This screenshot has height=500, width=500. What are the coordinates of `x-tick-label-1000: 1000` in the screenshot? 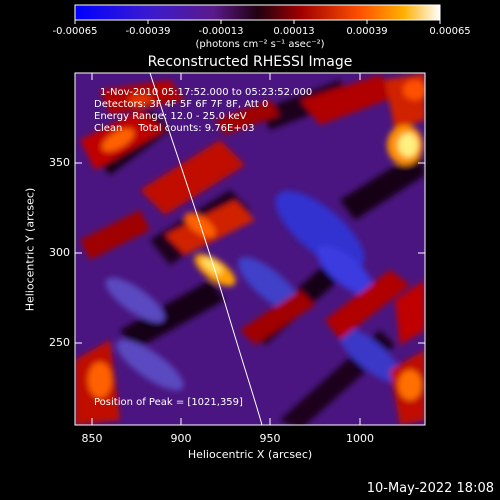 It's located at (360, 438).